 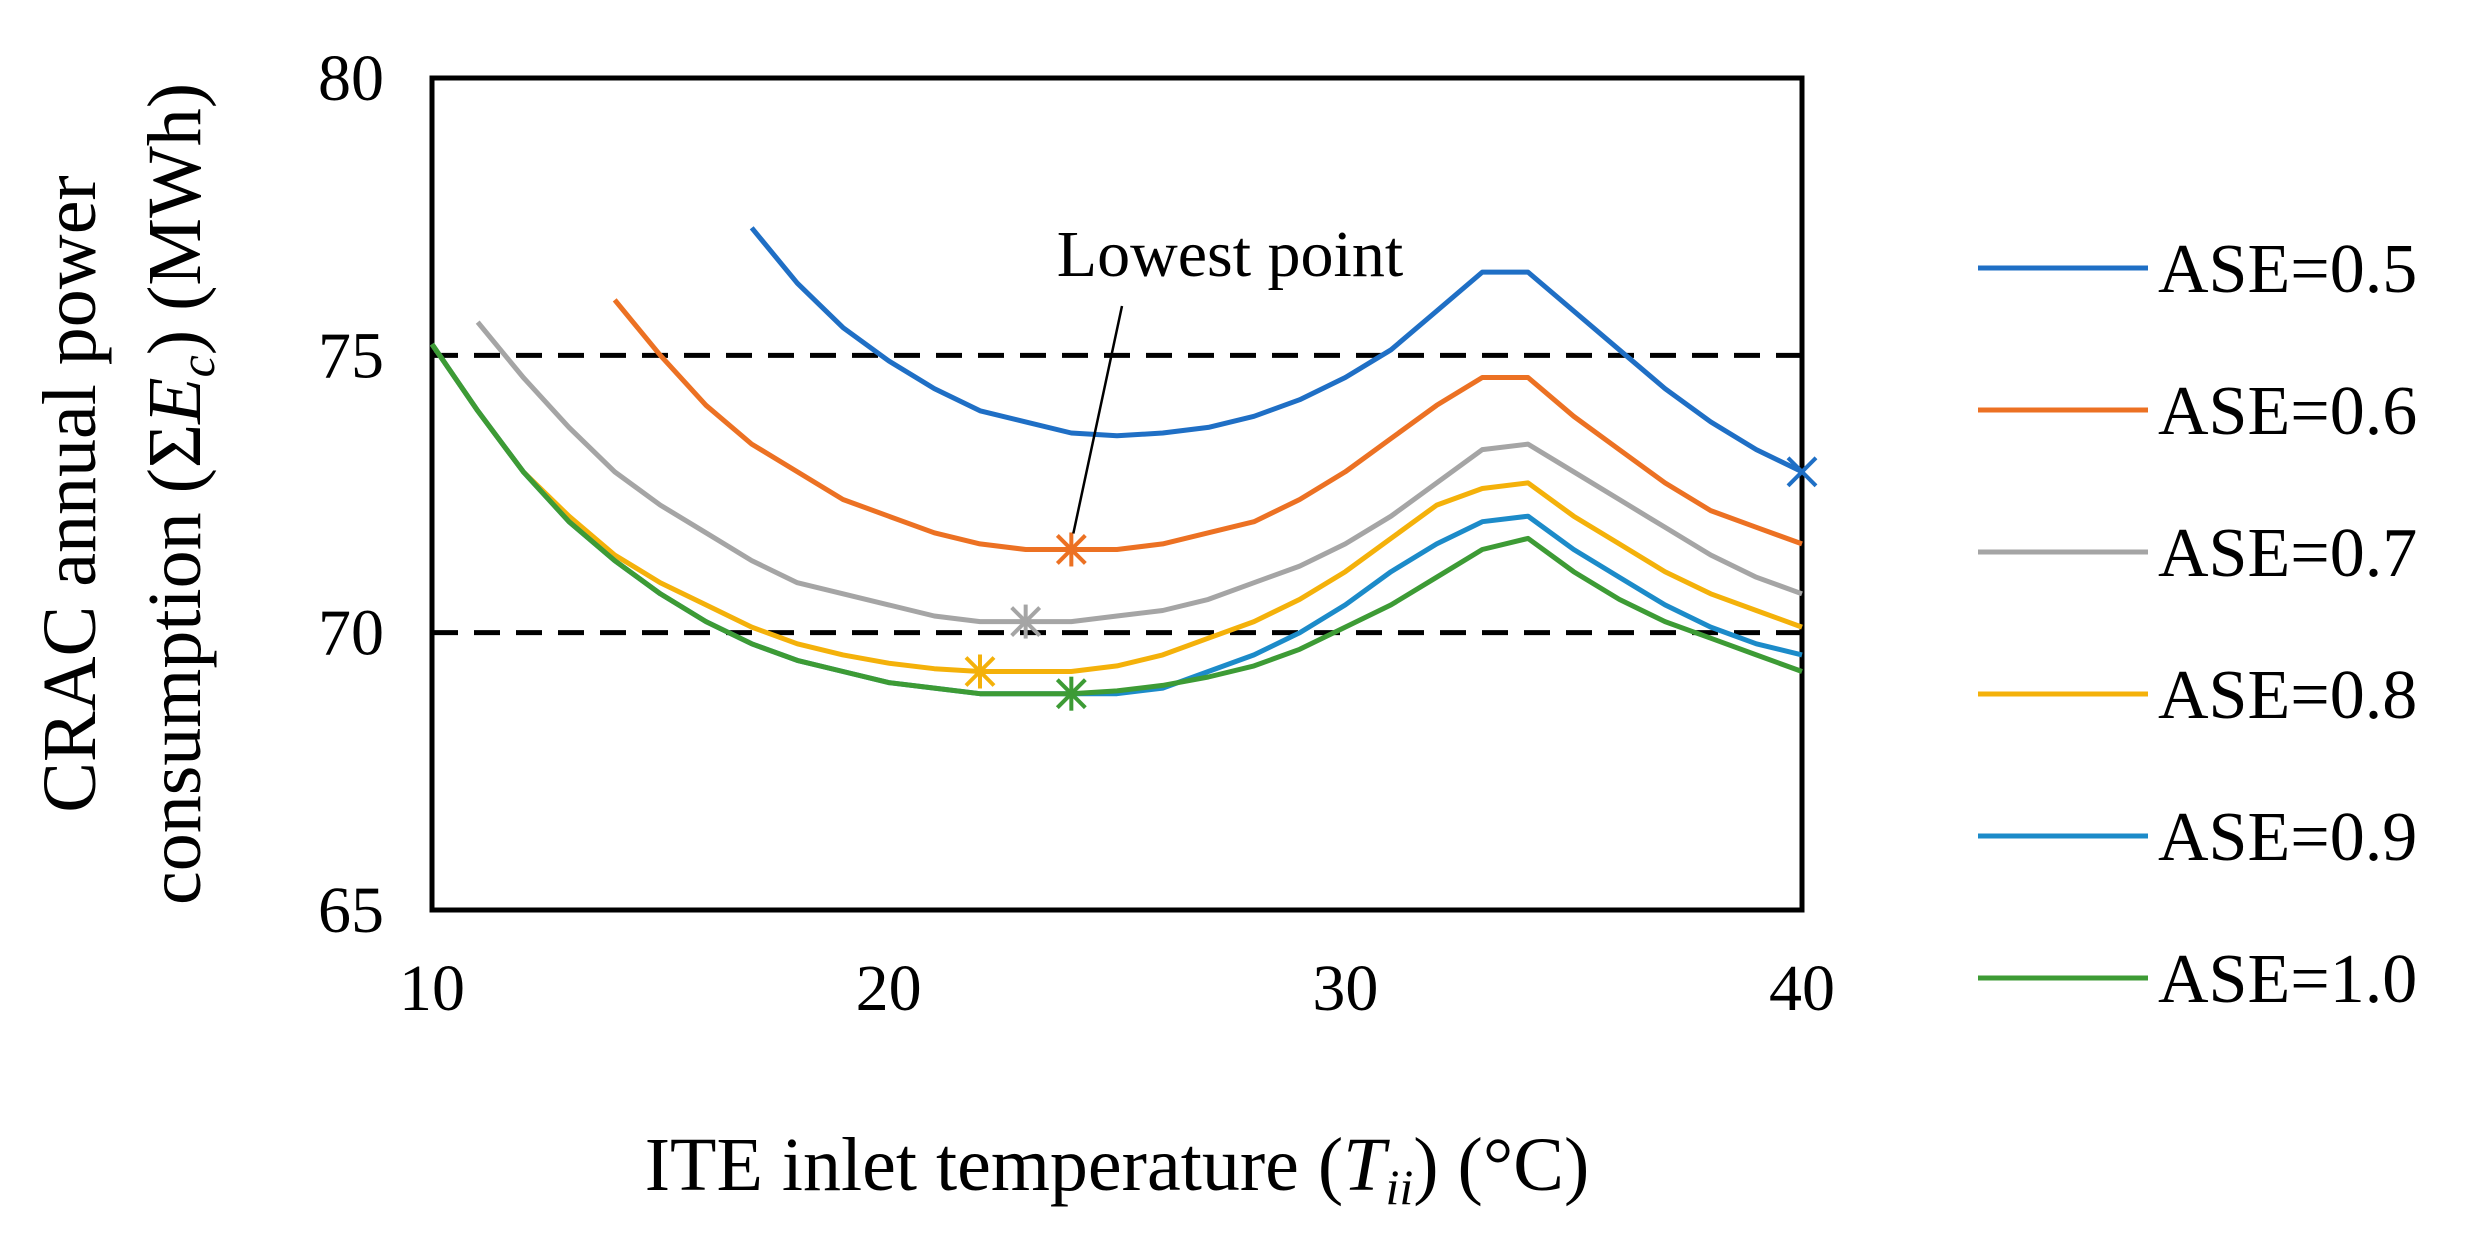 What do you see at coordinates (1802, 988) in the screenshot?
I see `x-tick-label: 40` at bounding box center [1802, 988].